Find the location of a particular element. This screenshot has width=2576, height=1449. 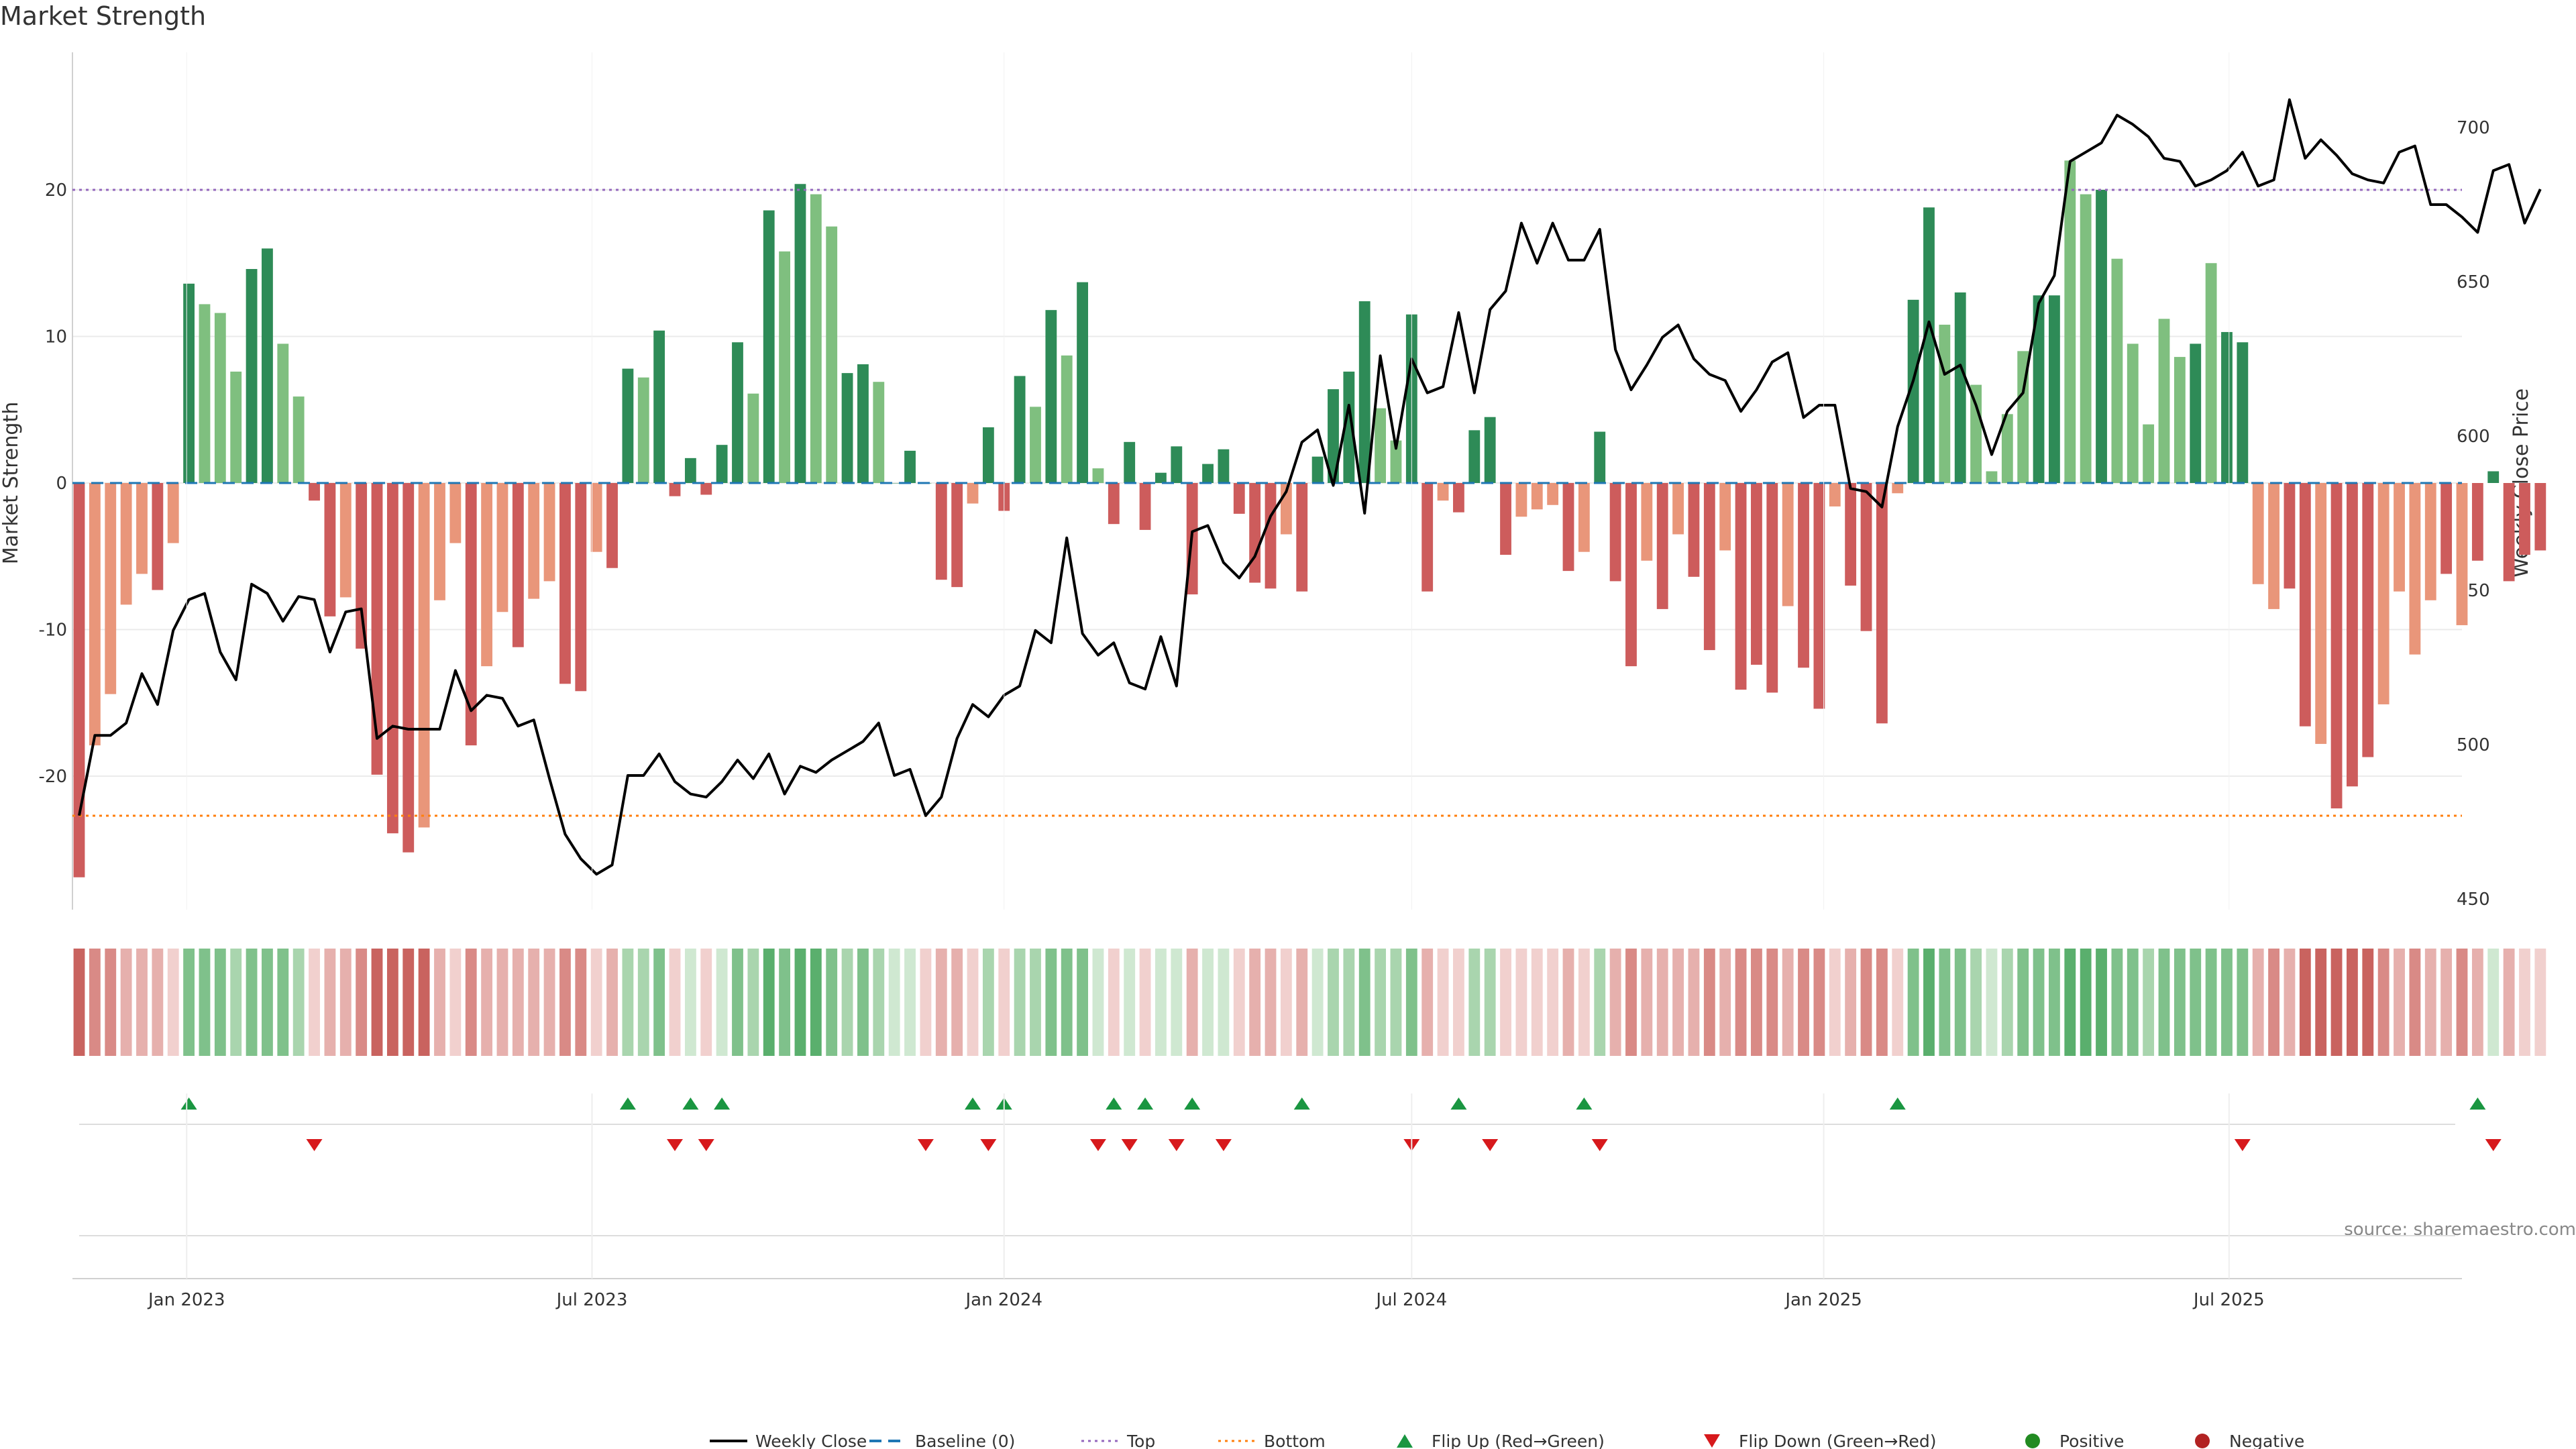

legend-item-dotted-bottom: Bottom is located at coordinates (1272, 1440).